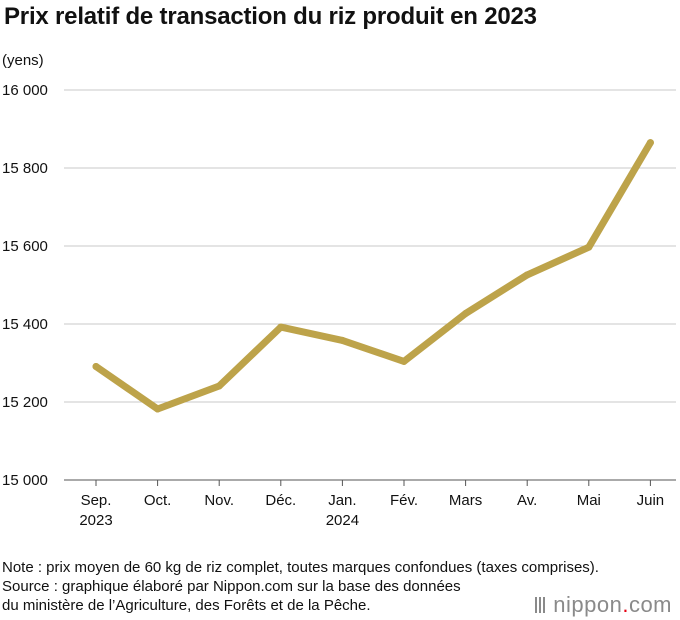 This screenshot has width=680, height=620. Describe the element at coordinates (651, 500) in the screenshot. I see `x-tick-label: Juin` at that location.